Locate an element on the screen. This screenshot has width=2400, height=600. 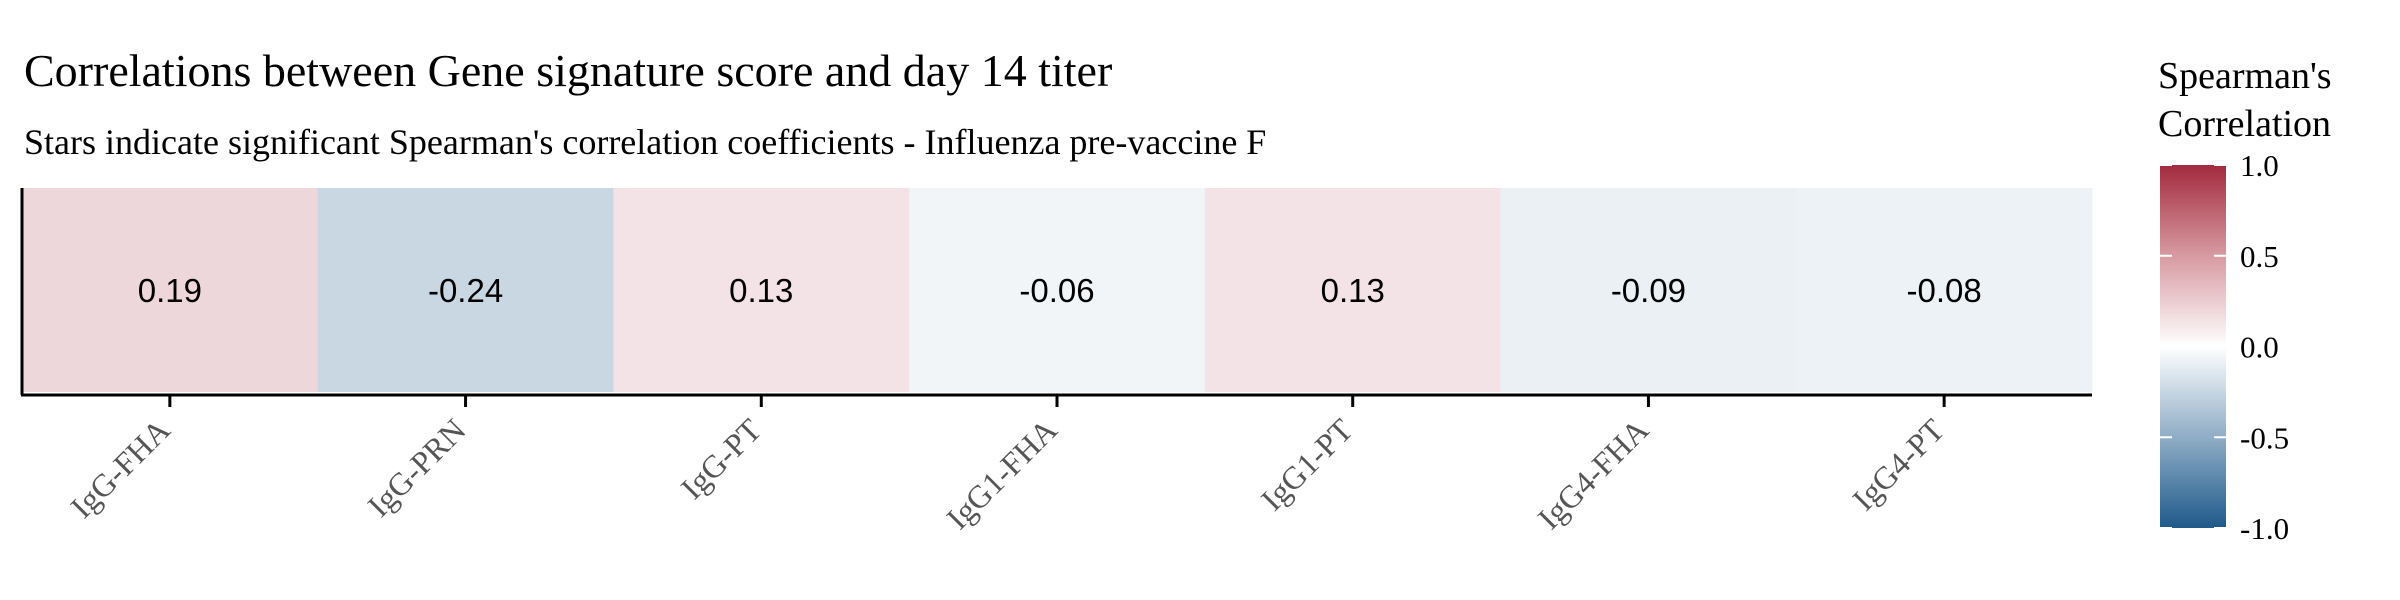
x-tick-label: IgG1-PT is located at coordinates (1307, 464).